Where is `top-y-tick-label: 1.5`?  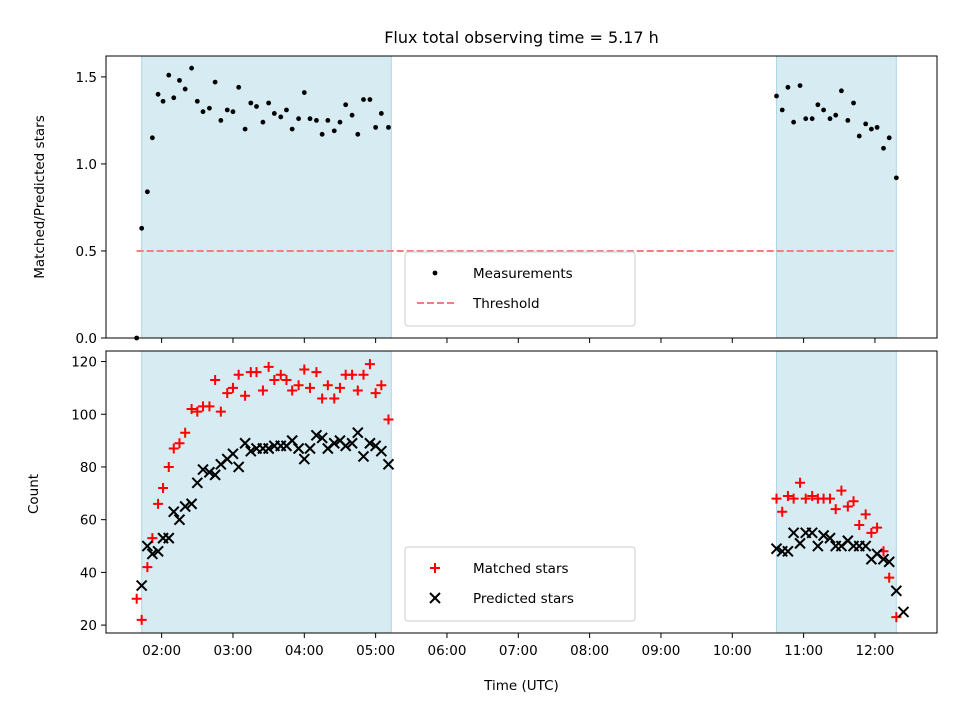
top-y-tick-label: 1.5 is located at coordinates (86, 78).